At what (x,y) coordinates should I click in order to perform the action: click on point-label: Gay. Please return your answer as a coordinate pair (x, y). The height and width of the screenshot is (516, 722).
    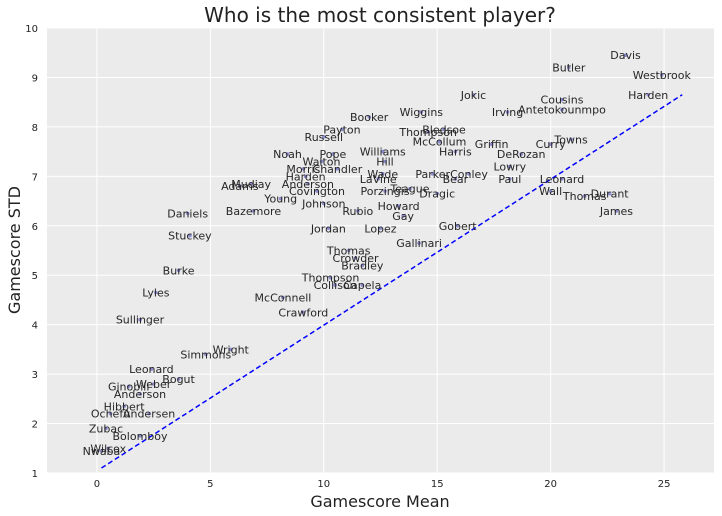
    Looking at the image, I should click on (403, 216).